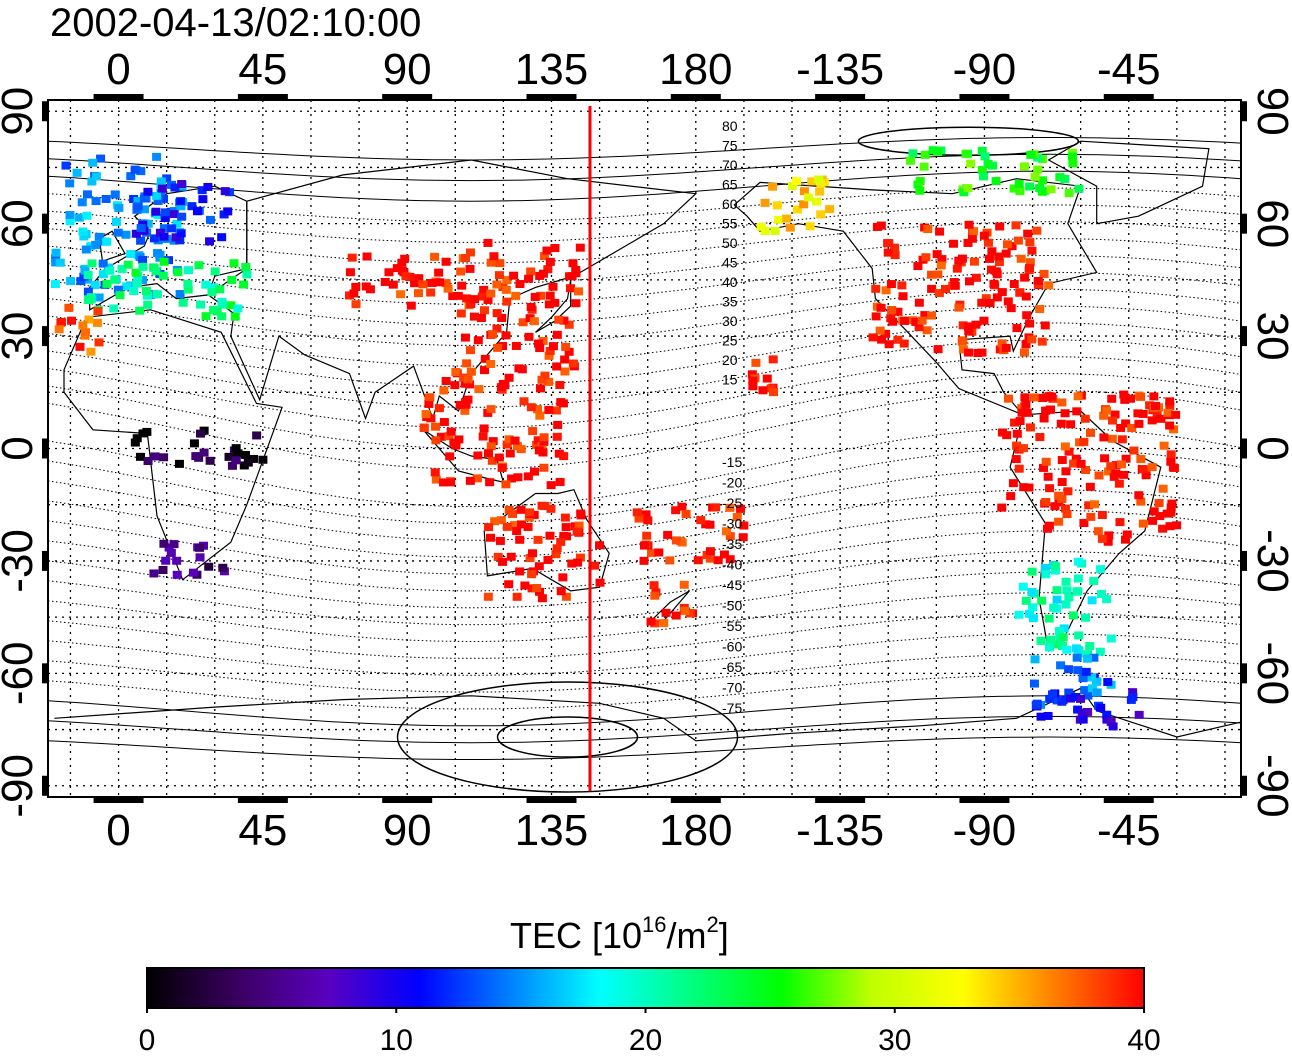 This screenshot has width=1292, height=1057. I want to click on frame-tick-top, so click(695, 97).